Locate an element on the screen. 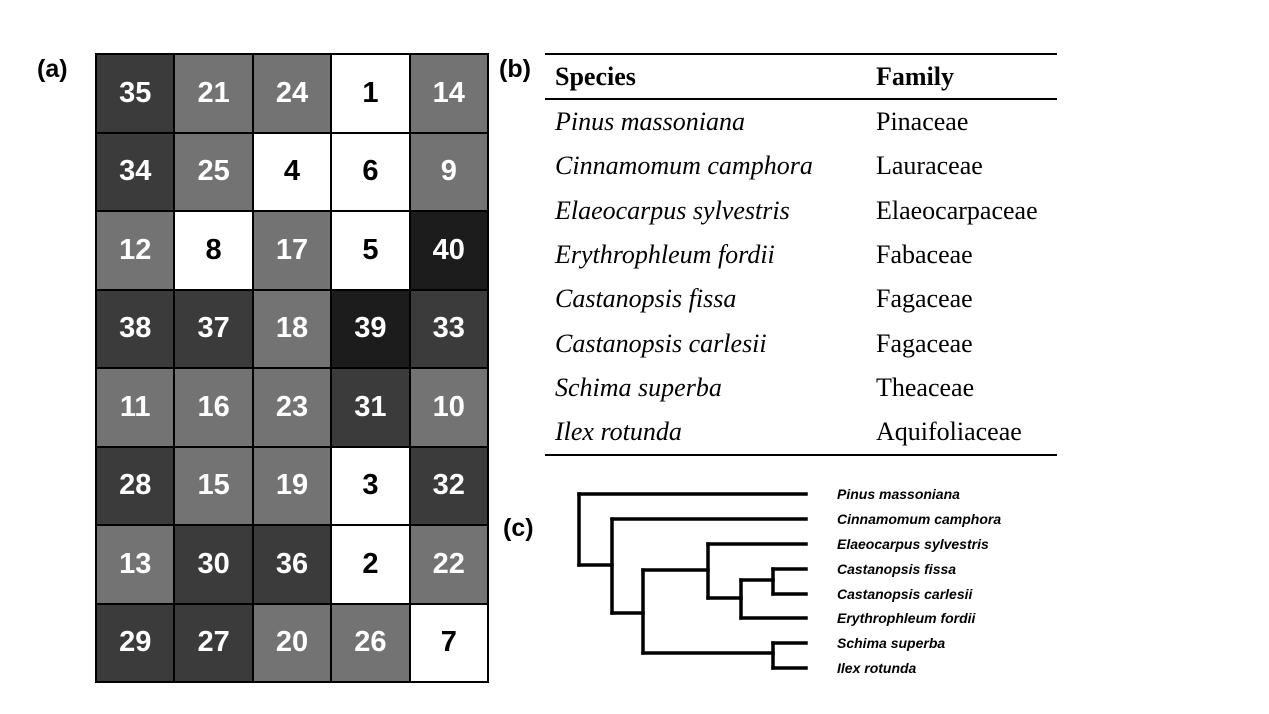  table-row: Erythrophleum fordii Fabaceae is located at coordinates (801, 255).